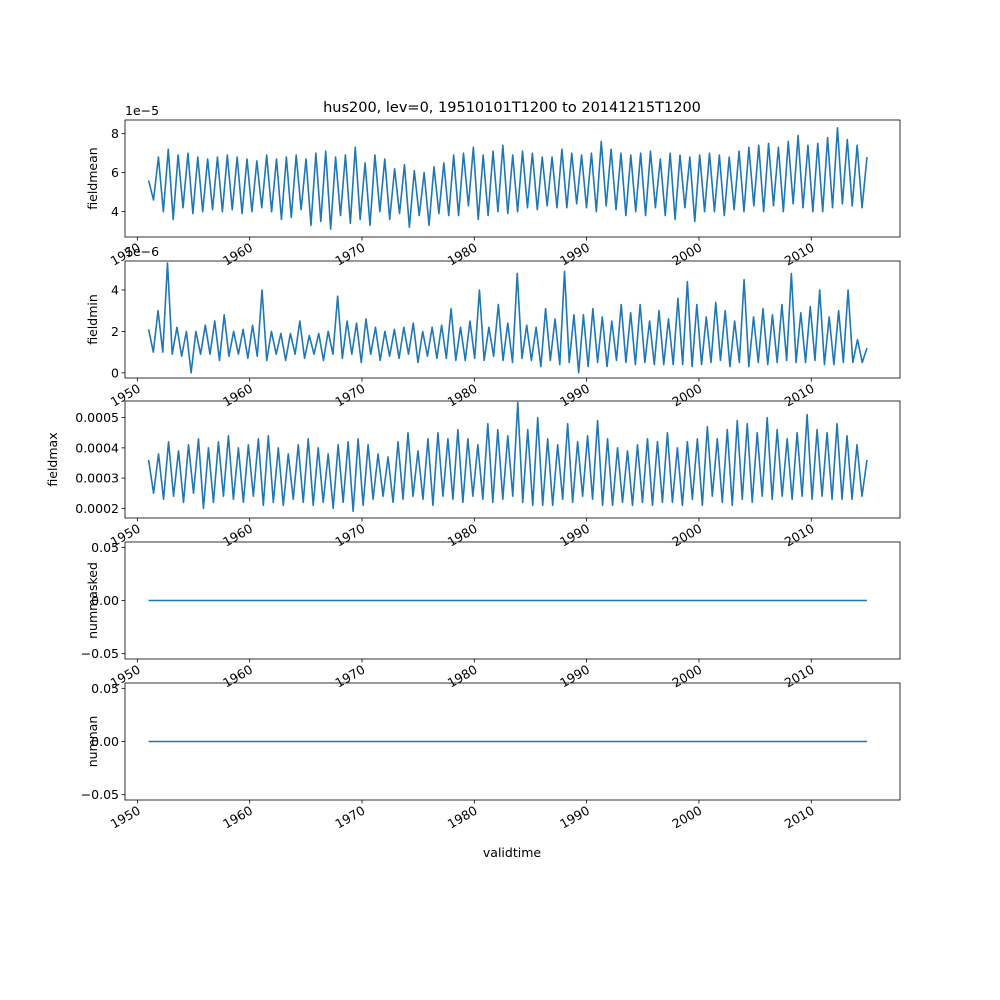 The height and width of the screenshot is (1000, 1000). What do you see at coordinates (92, 319) in the screenshot?
I see `y-axis-label: fieldmin` at bounding box center [92, 319].